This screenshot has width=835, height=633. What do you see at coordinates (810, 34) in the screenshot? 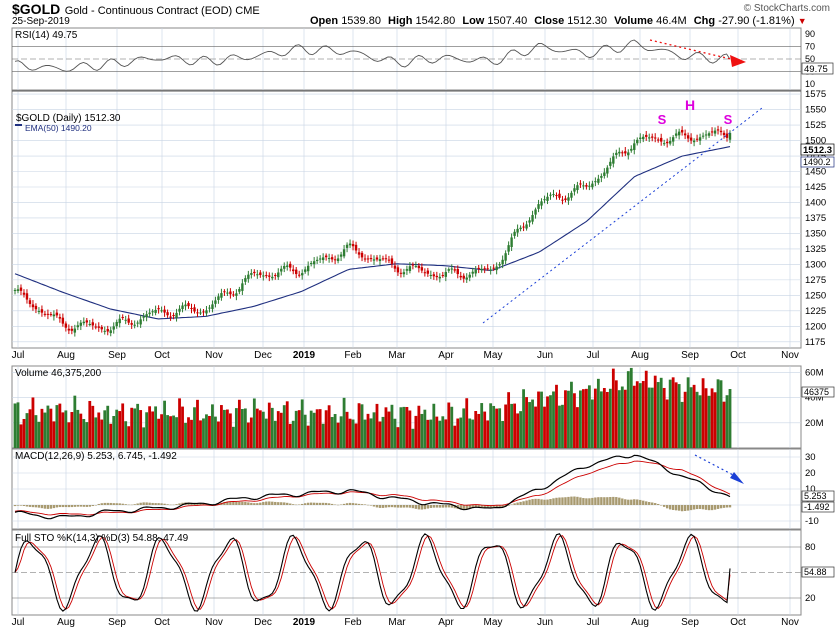
I see `rsi-tick-label: 90` at bounding box center [810, 34].